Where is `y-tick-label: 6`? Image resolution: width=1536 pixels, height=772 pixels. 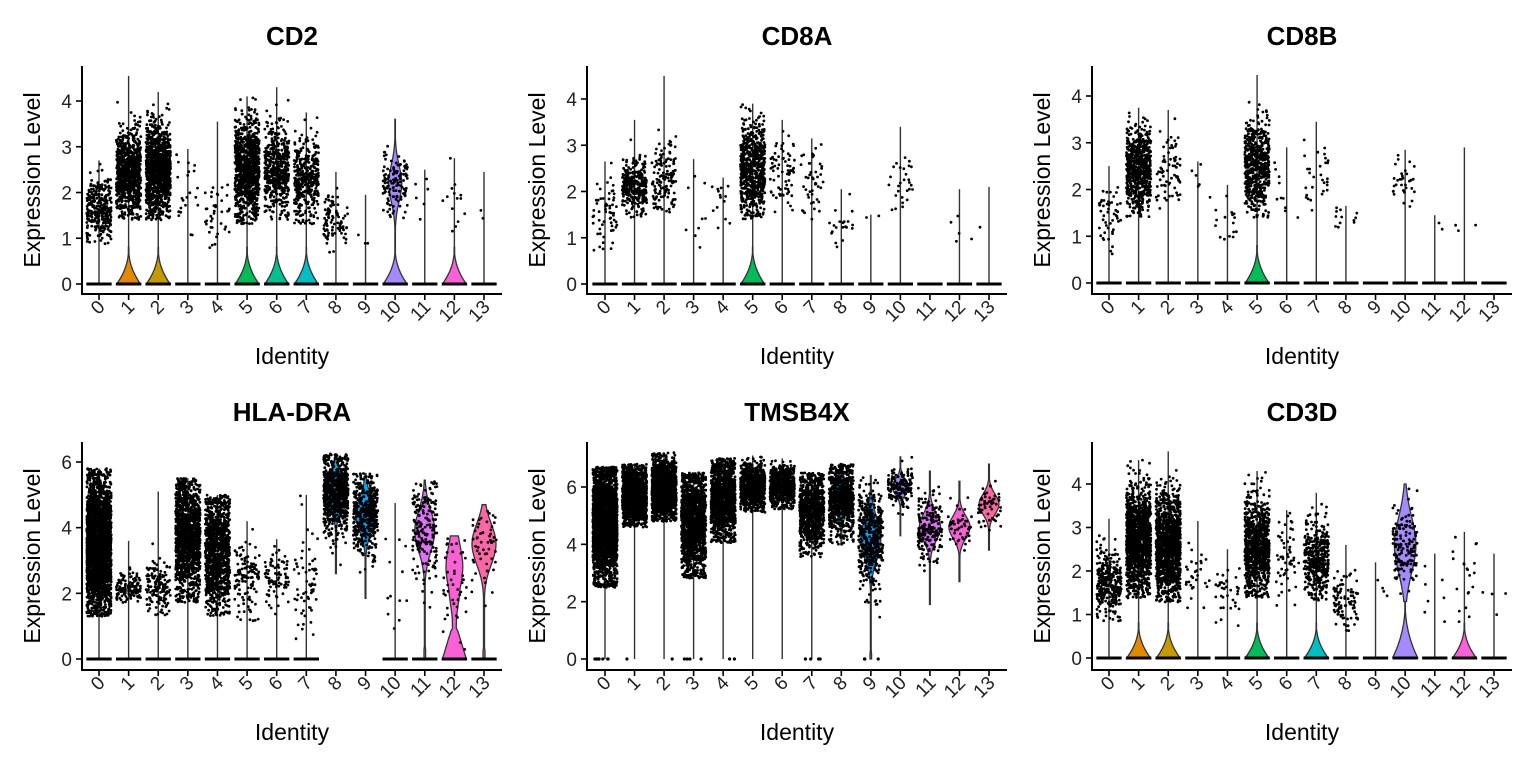 y-tick-label: 6 is located at coordinates (66, 463).